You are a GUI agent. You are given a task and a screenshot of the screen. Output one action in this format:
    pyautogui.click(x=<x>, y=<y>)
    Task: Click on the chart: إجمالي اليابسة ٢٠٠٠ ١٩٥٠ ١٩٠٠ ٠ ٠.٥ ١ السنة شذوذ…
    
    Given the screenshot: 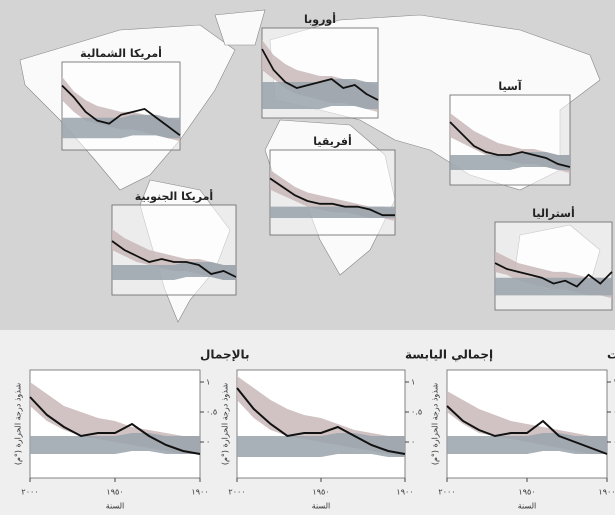 What is the action you would take?
    pyautogui.click(x=357, y=429)
    